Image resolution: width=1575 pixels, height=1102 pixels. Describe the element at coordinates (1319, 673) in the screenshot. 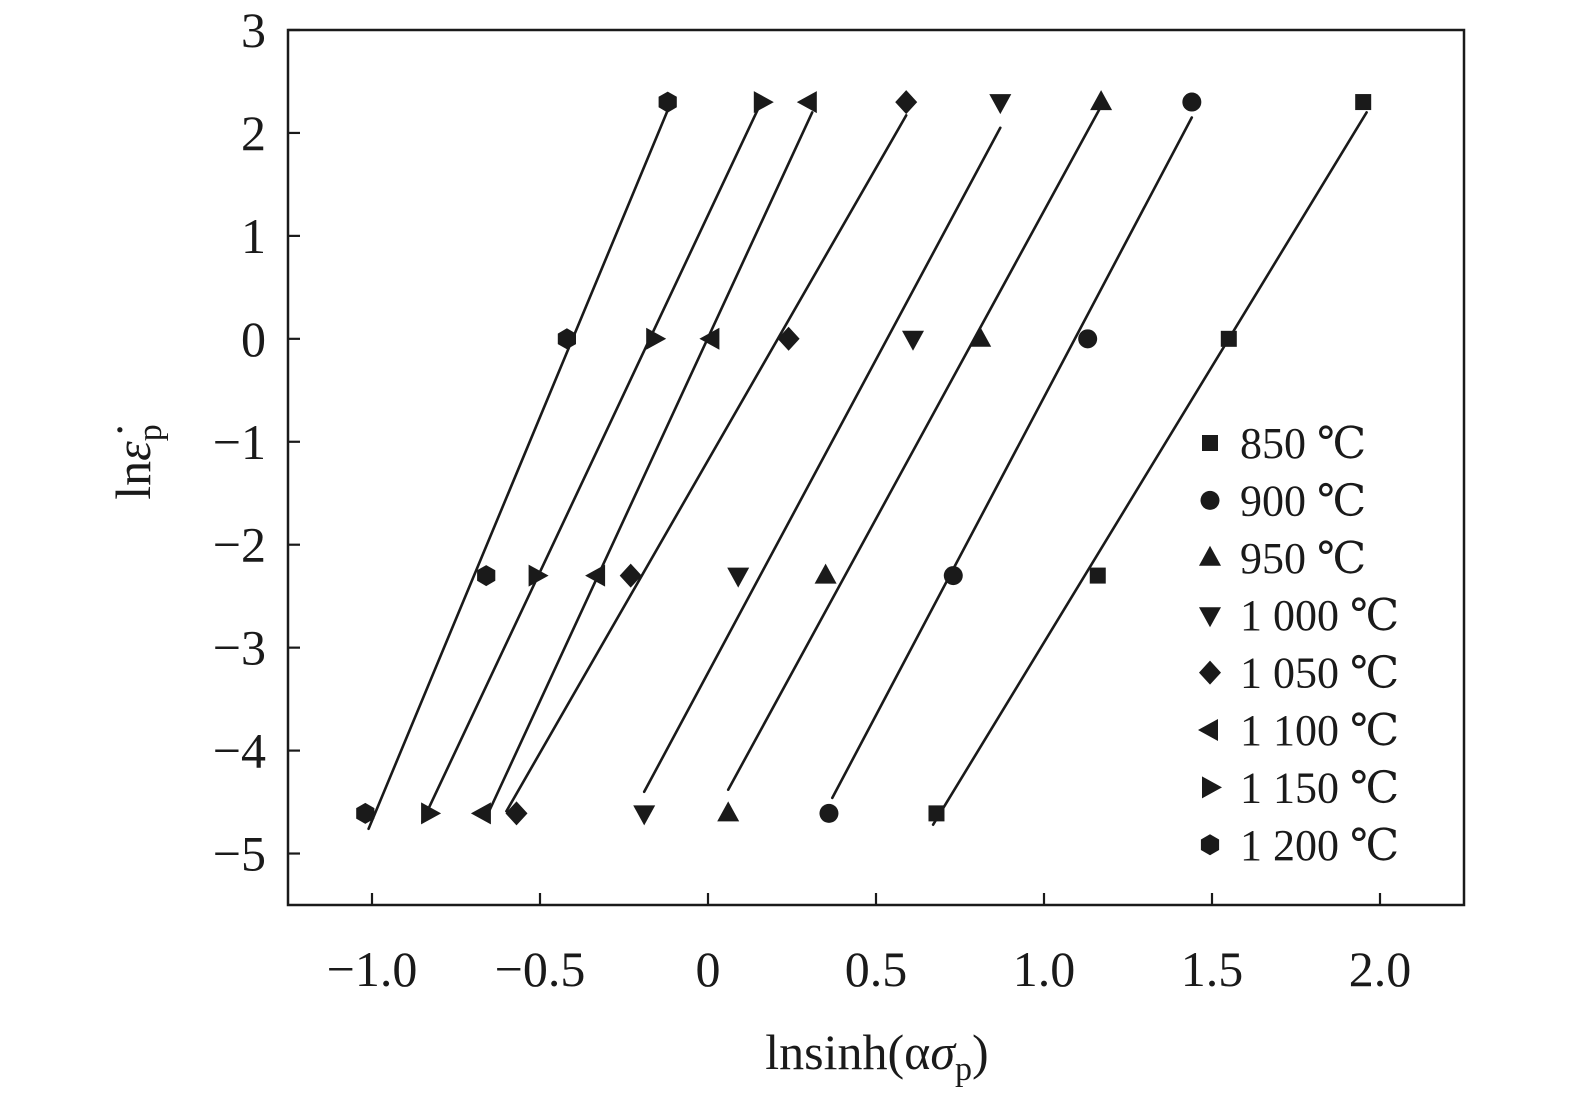

I see `legend-label-1050c: 1 050 ℃` at that location.